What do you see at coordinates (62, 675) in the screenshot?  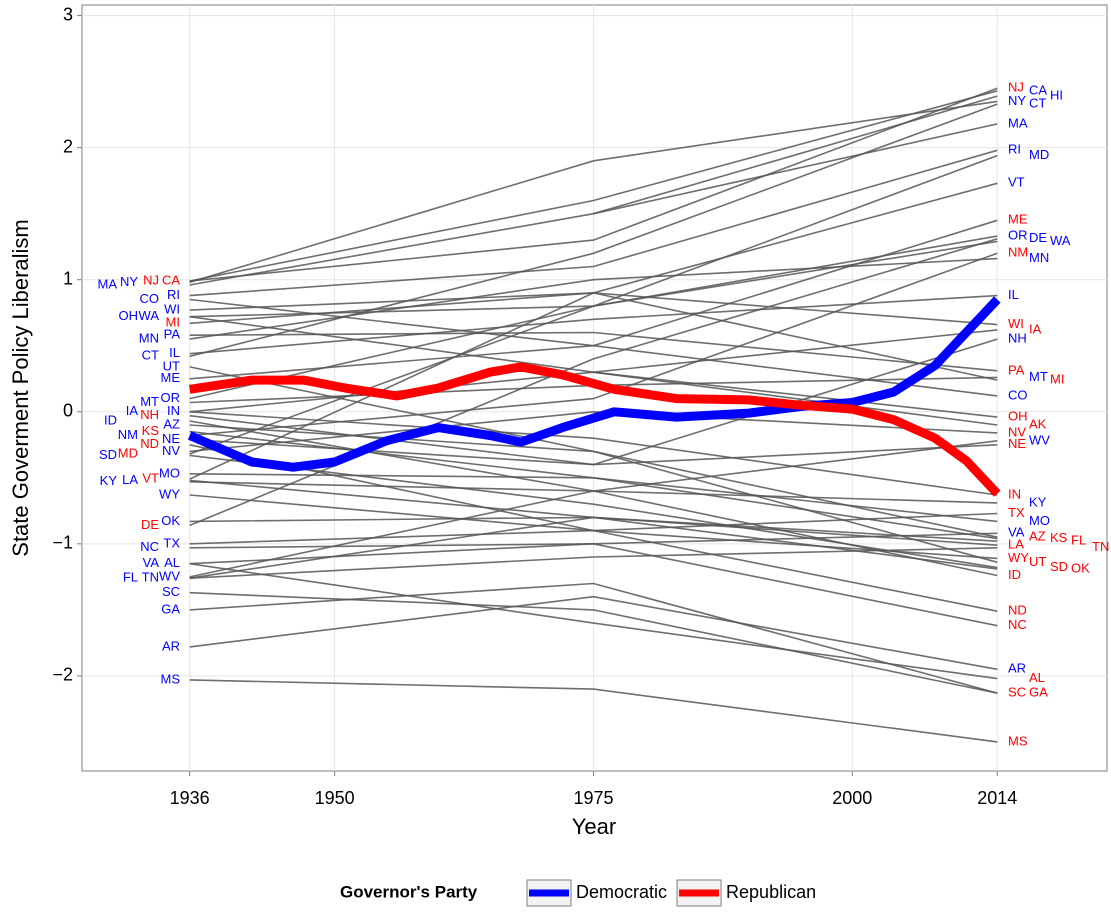 I see `y-tick-label: −2` at bounding box center [62, 675].